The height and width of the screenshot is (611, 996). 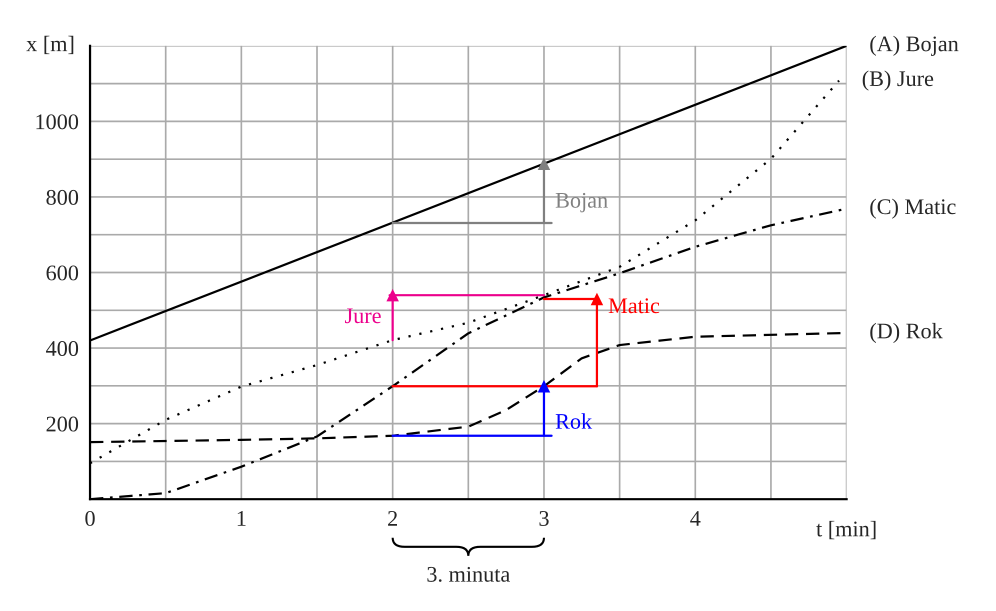 I want to click on series-label: (D) Rok, so click(x=906, y=333).